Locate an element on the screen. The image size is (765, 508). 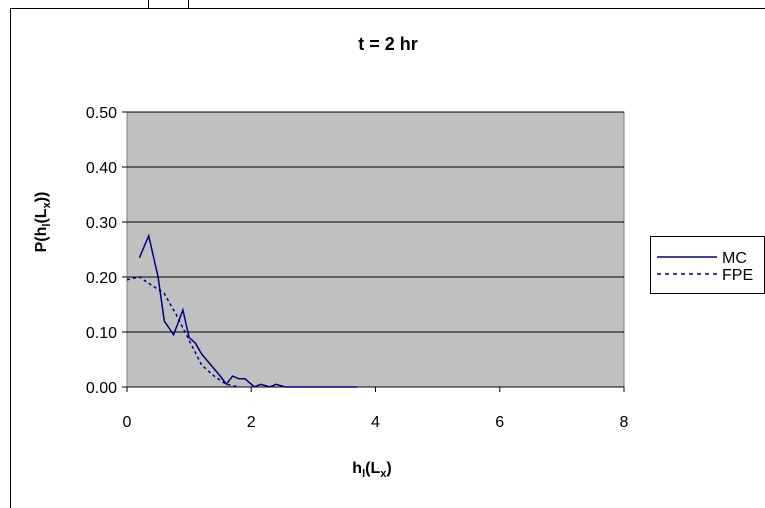
series-line-mc is located at coordinates (247, 310).